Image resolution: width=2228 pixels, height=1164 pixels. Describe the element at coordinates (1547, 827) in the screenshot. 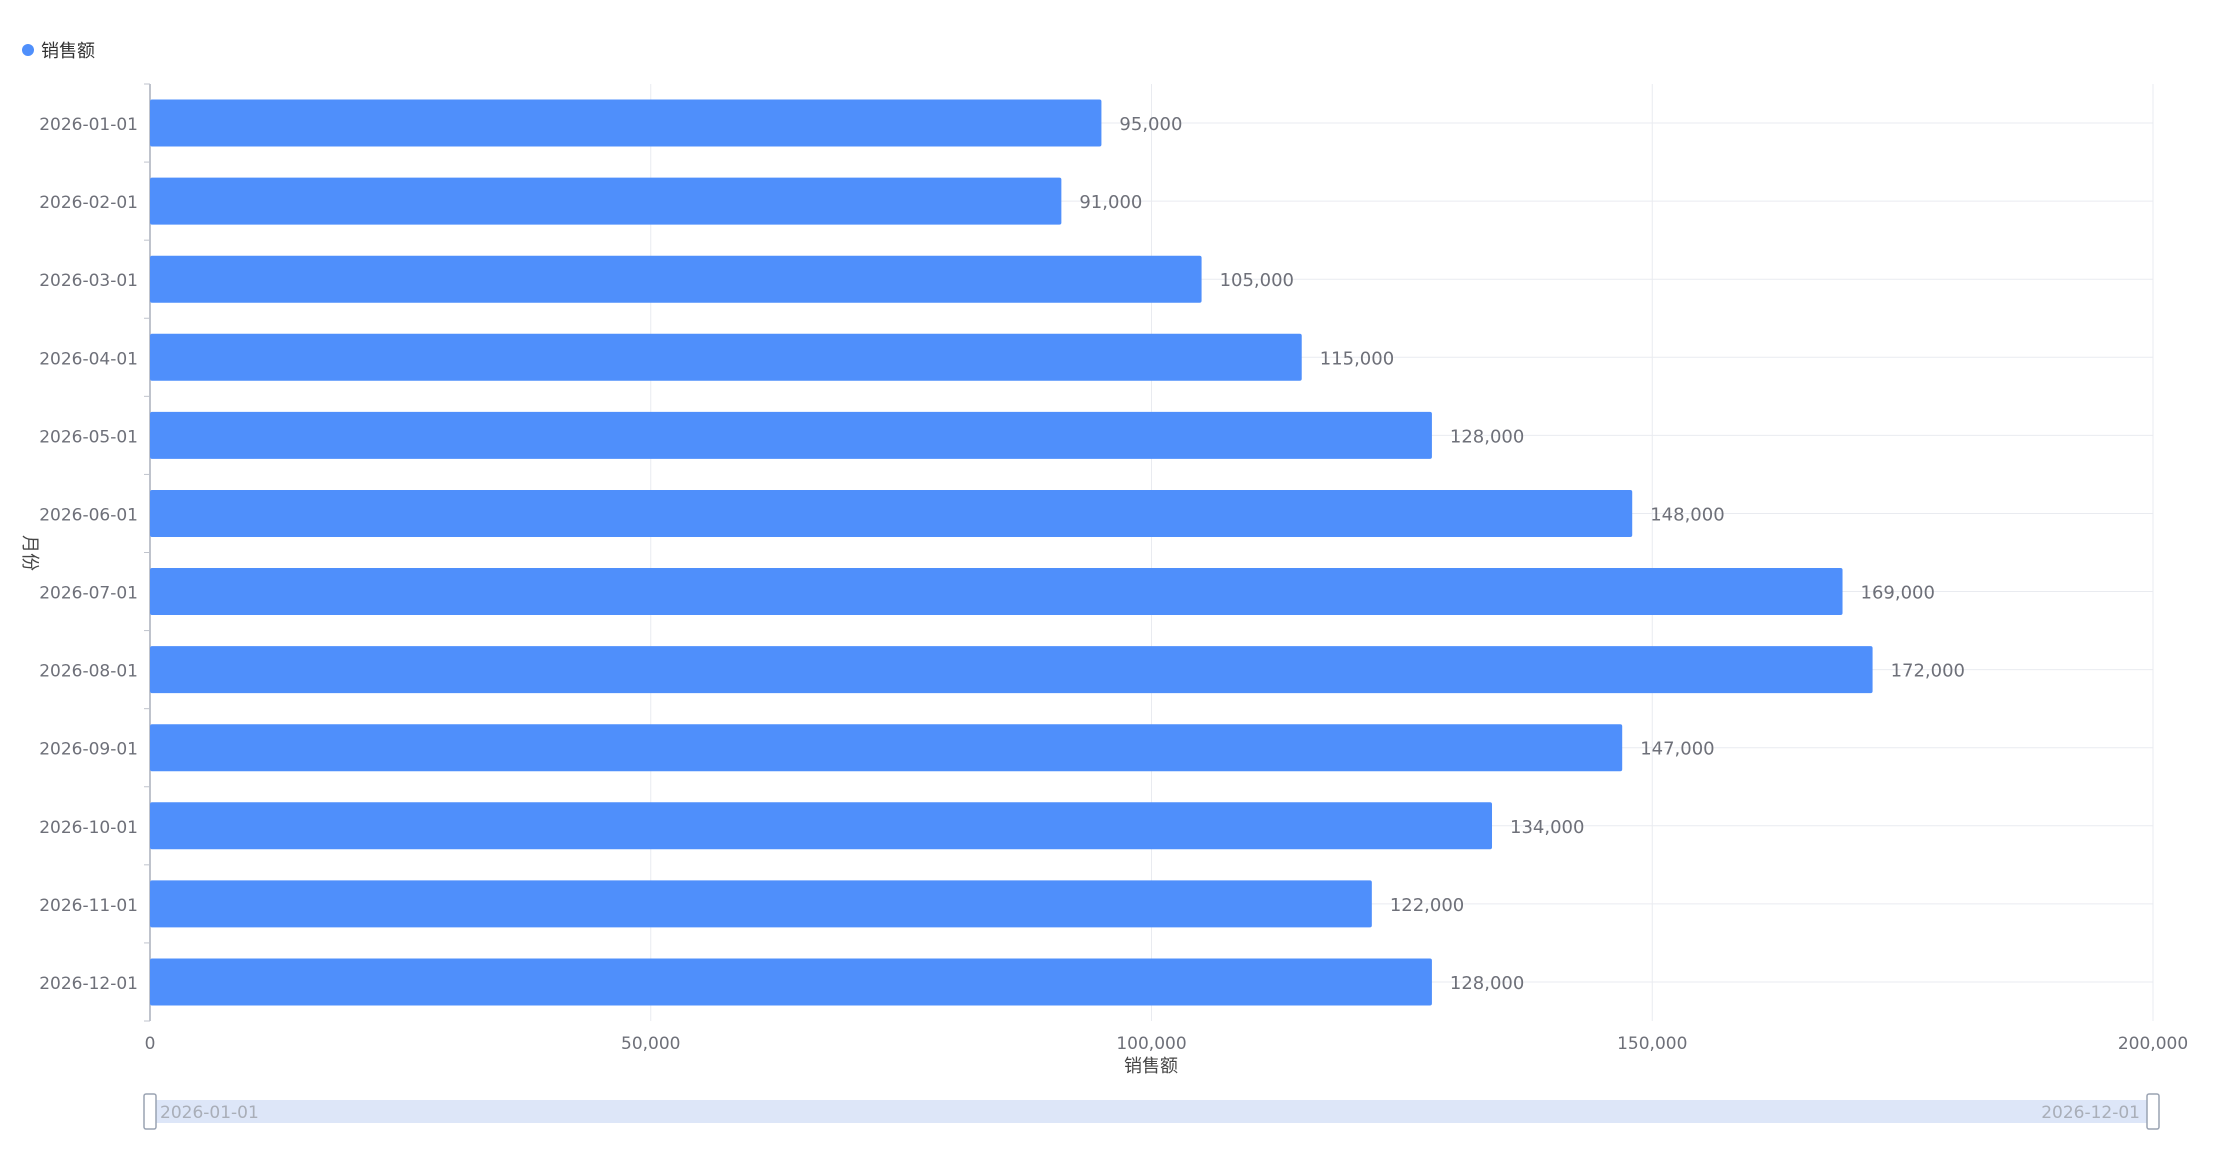

I see `bar-value-label: 134,000` at that location.